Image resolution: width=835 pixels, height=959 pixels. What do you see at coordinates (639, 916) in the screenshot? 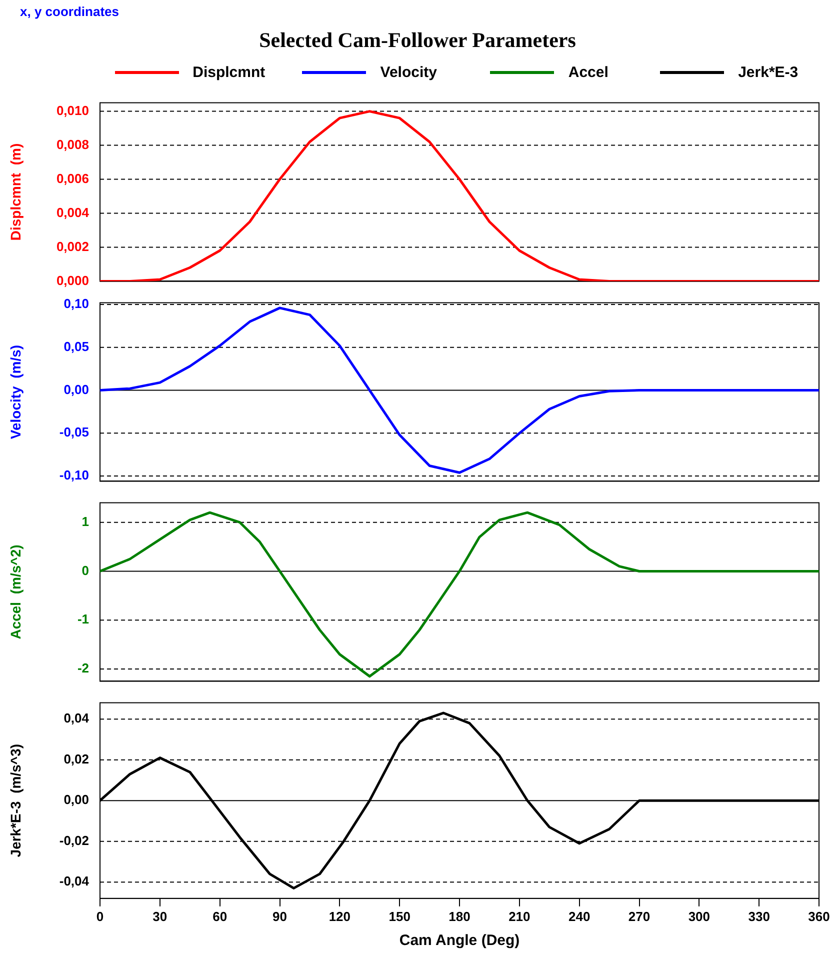
I see `x-tick-label: 270` at bounding box center [639, 916].